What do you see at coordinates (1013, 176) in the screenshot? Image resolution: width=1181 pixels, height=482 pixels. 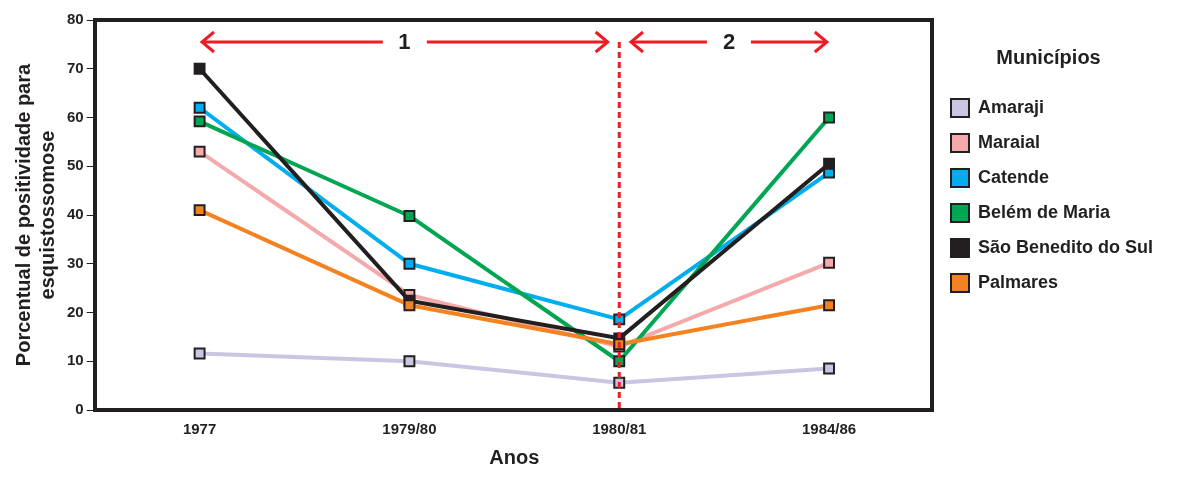 I see `legend-label: Catende` at bounding box center [1013, 176].